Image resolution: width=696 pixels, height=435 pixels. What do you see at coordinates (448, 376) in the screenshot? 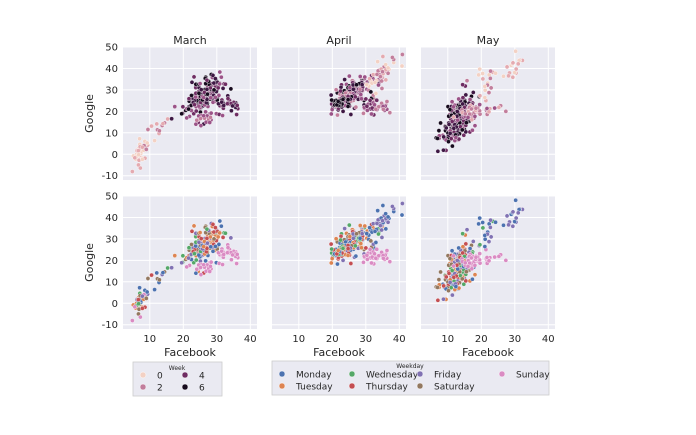
I see `legend-label: Friday` at bounding box center [448, 376].